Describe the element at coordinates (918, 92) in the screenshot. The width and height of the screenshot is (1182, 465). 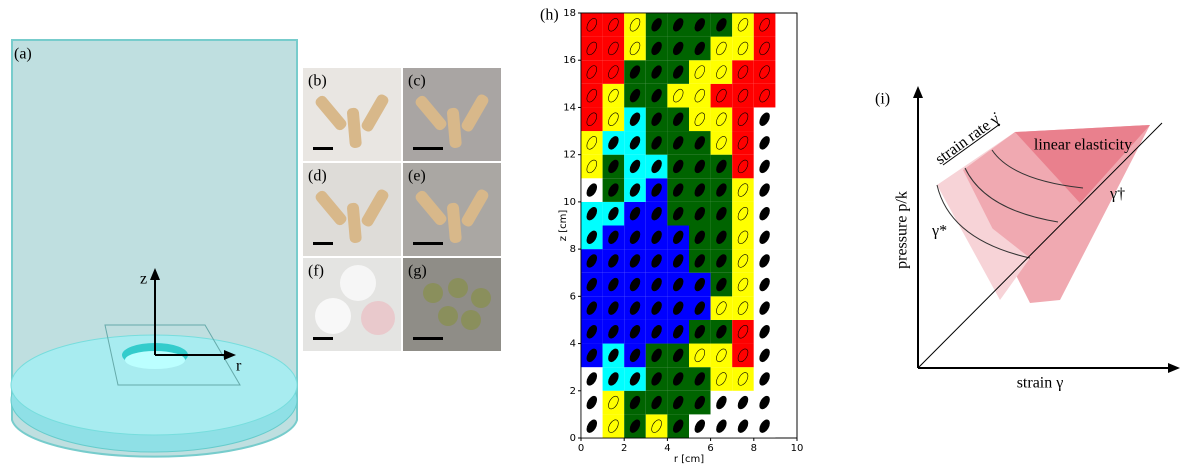
I see `arrow-head` at that location.